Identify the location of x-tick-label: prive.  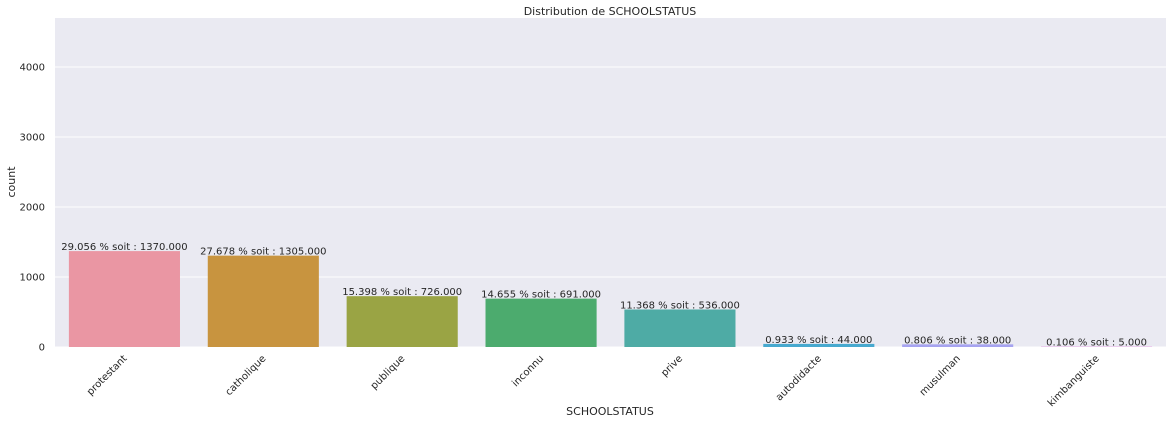
(672, 366).